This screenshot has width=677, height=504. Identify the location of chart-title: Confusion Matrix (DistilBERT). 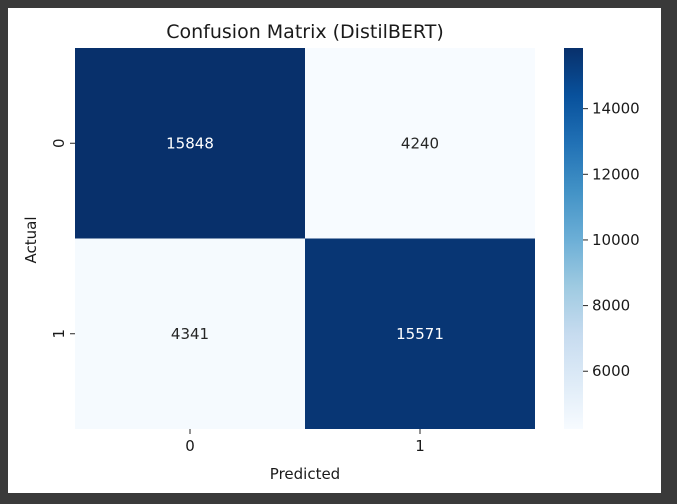
(305, 32).